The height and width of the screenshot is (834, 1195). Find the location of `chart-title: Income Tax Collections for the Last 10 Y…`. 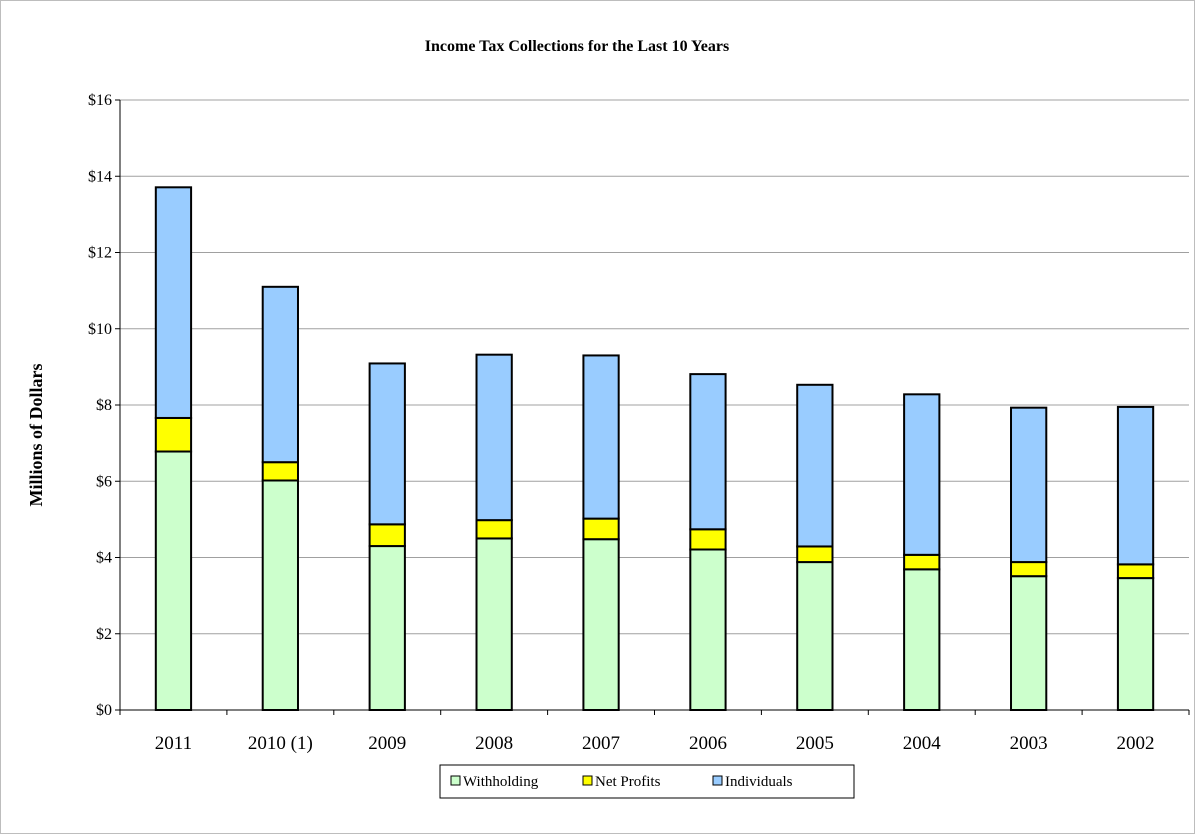

chart-title: Income Tax Collections for the Last 10 Y… is located at coordinates (577, 46).